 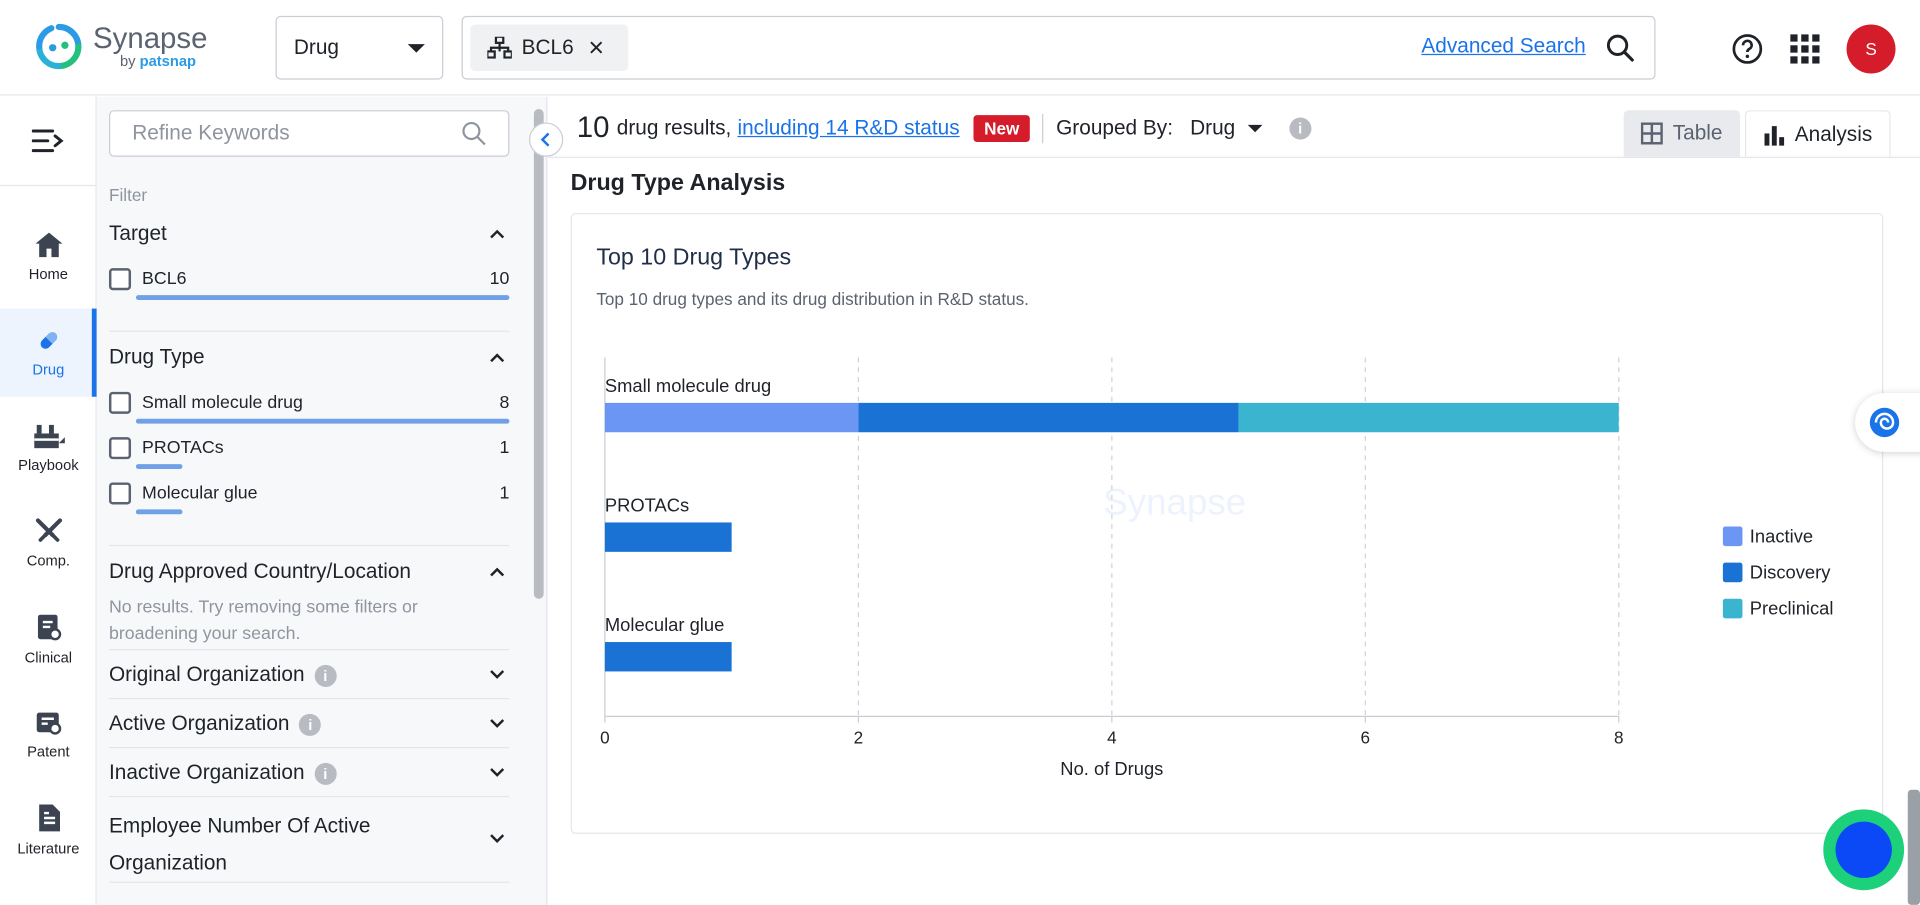 I want to click on nav-item-clinical: Clinical, so click(x=48, y=639).